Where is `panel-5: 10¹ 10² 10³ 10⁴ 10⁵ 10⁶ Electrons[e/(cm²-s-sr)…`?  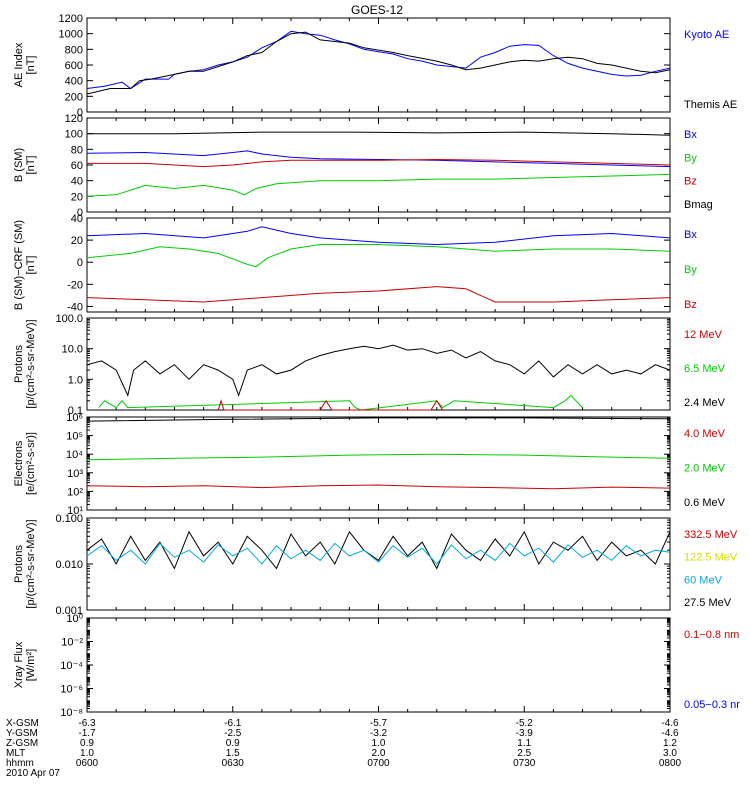
panel-5: 10¹ 10² 10³ 10⁴ 10⁵ 10⁶ Electrons[e/(cm²-s-sr)… is located at coordinates (369, 464).